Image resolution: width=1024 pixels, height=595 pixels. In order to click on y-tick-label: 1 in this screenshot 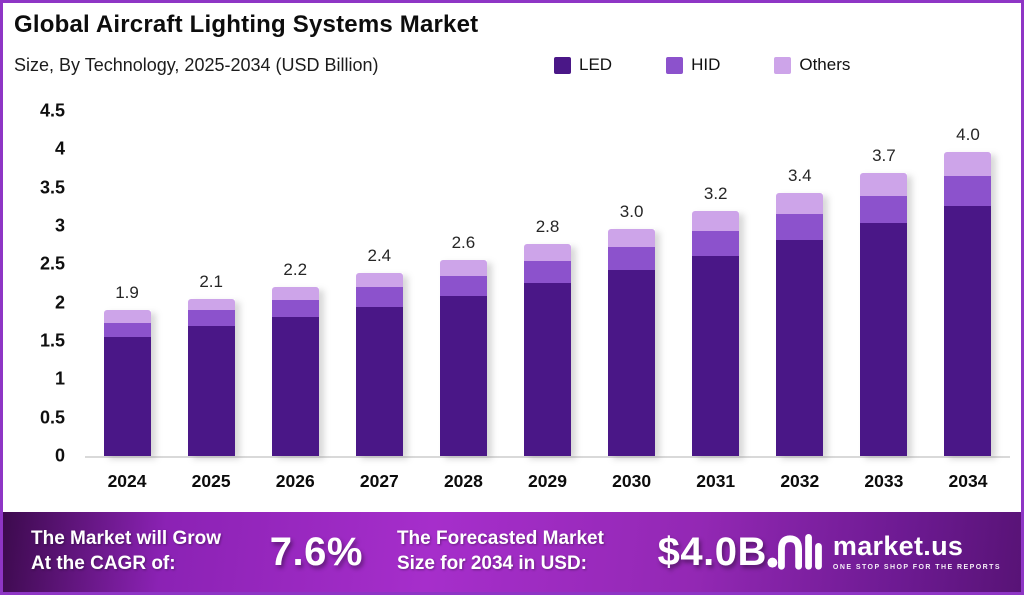, I will do `click(59, 378)`.